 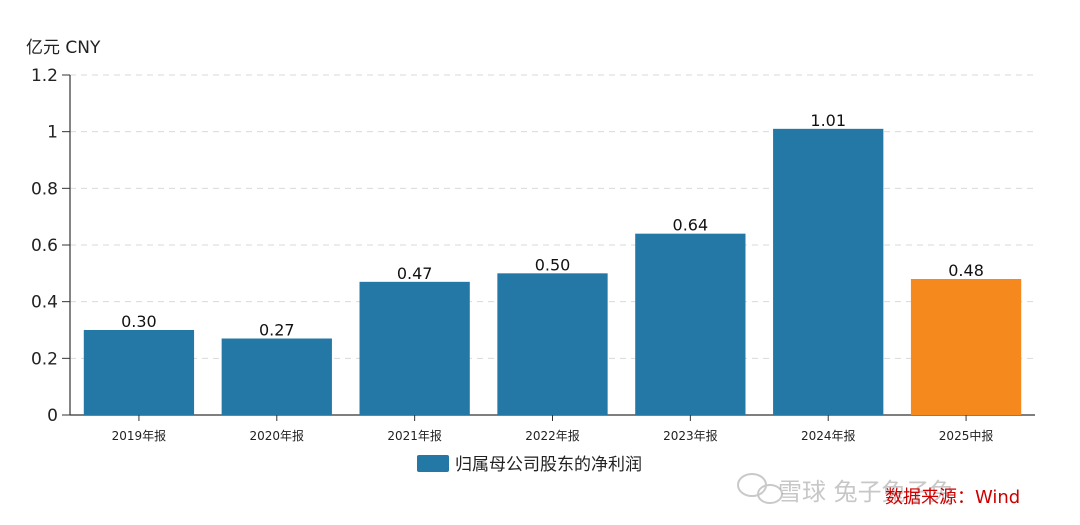 What do you see at coordinates (44, 303) in the screenshot?
I see `y-tick-label: 0.4` at bounding box center [44, 303].